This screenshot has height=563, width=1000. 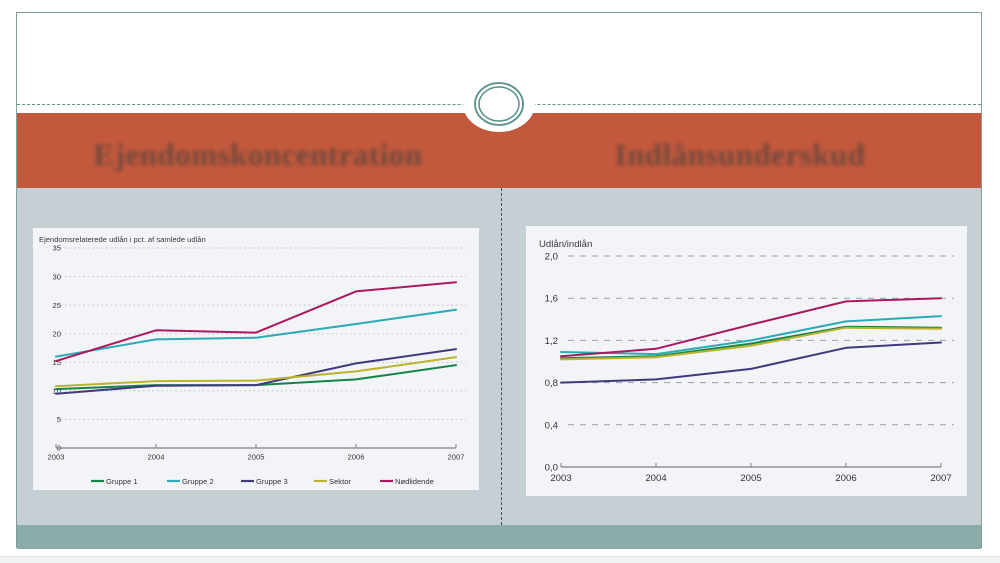 What do you see at coordinates (198, 481) in the screenshot?
I see `legend-label: Gruppe 2` at bounding box center [198, 481].